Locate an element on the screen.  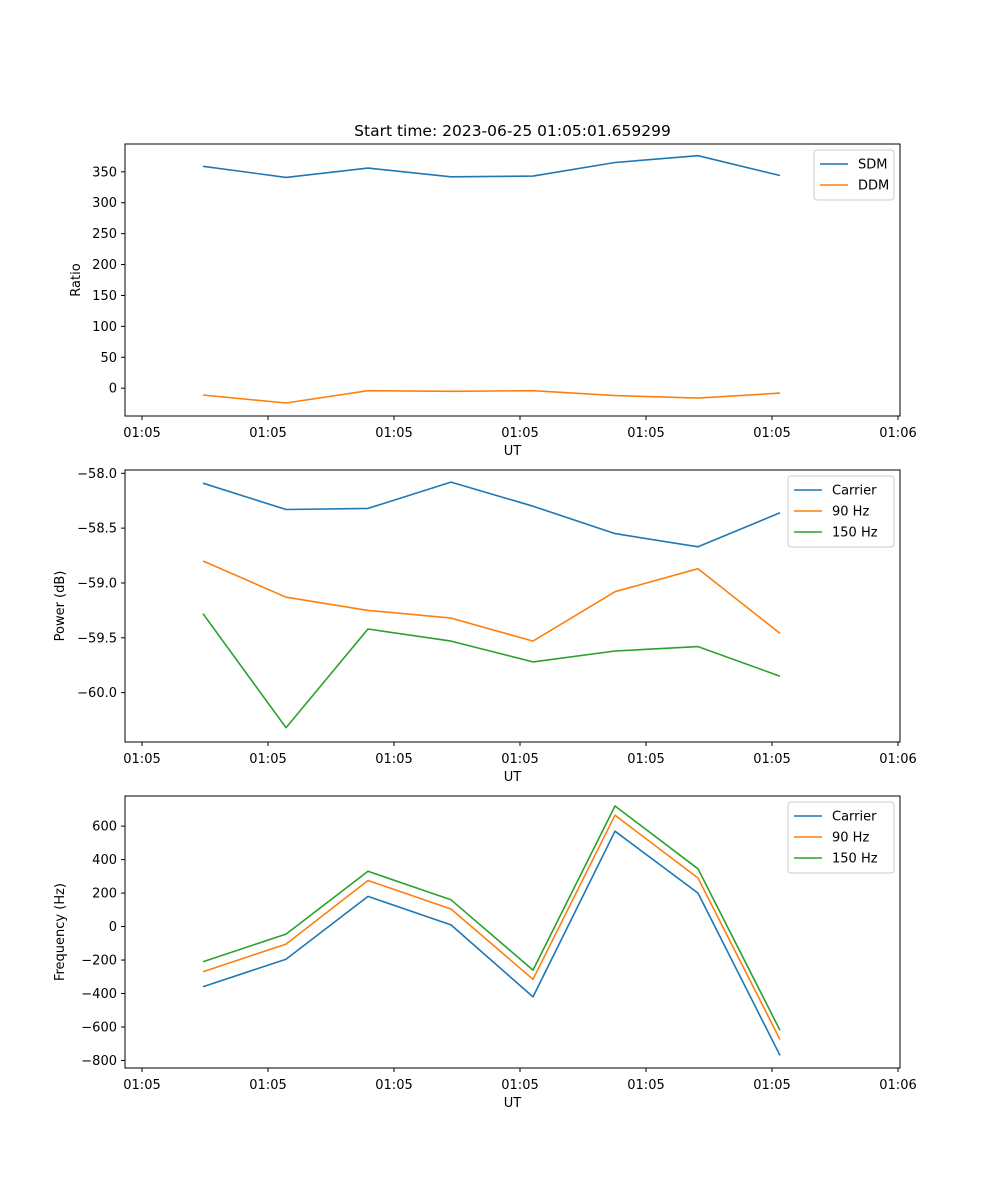
chart-title: Start time: 2023-06-25 01:05:01.659299 is located at coordinates (512, 131).